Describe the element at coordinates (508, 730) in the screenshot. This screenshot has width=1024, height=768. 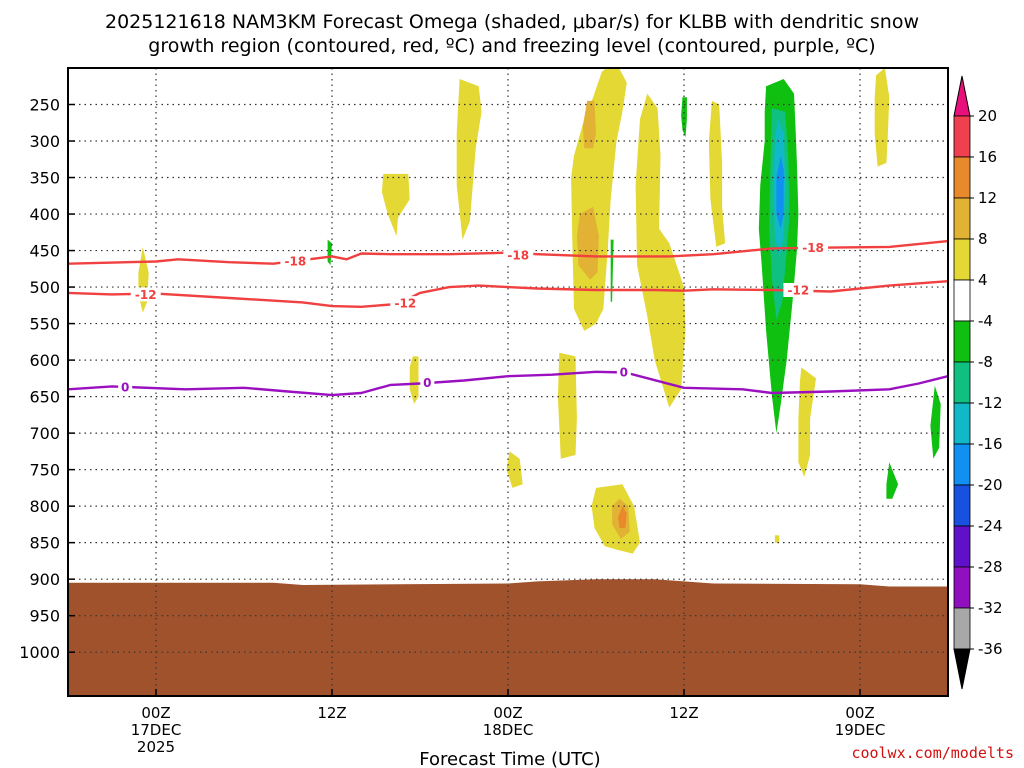
I see `x-tick-label: 18DEC` at that location.